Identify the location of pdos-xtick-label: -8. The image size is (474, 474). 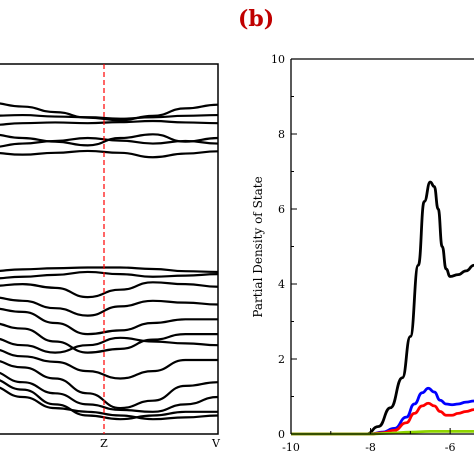
(370, 447).